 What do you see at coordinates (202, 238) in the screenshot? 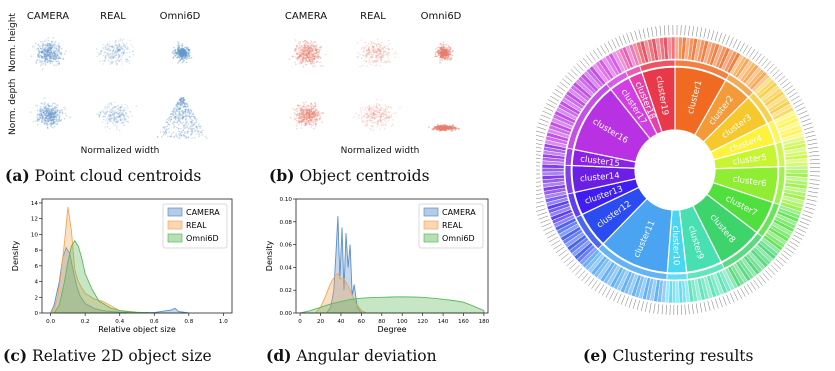
I see `legend-label-omni6d: Omni6D` at bounding box center [202, 238].